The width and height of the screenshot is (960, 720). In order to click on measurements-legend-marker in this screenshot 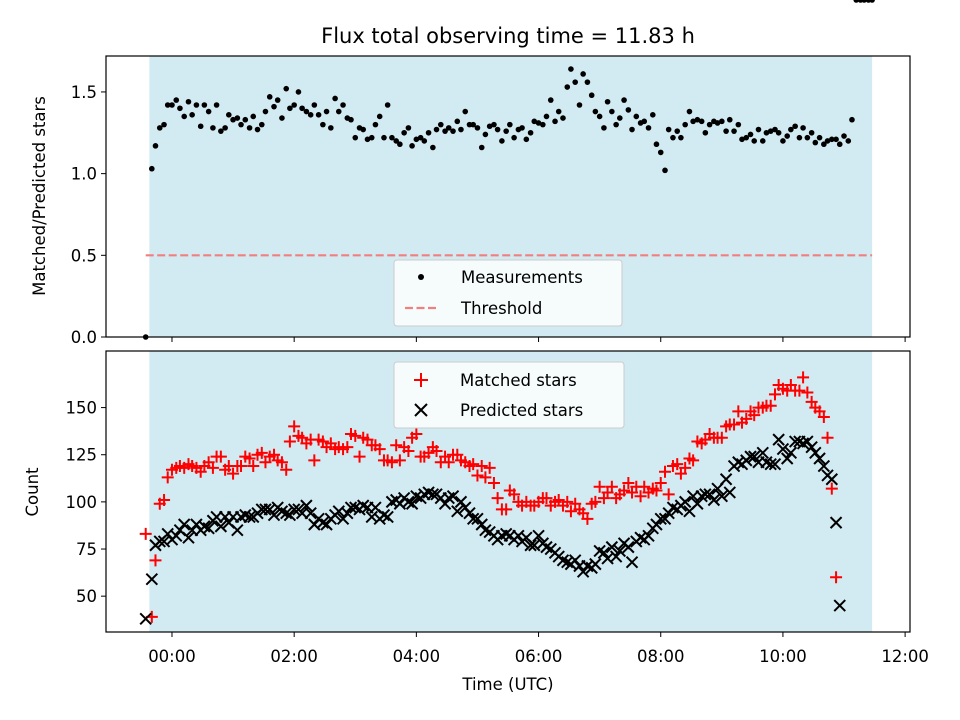, I will do `click(421, 277)`.